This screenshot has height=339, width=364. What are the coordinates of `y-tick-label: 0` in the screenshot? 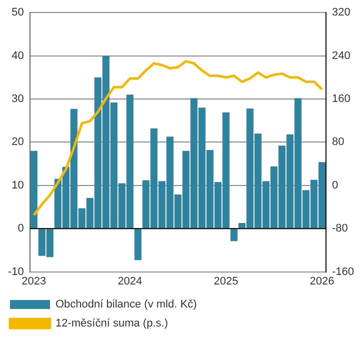 It's located at (21, 228).